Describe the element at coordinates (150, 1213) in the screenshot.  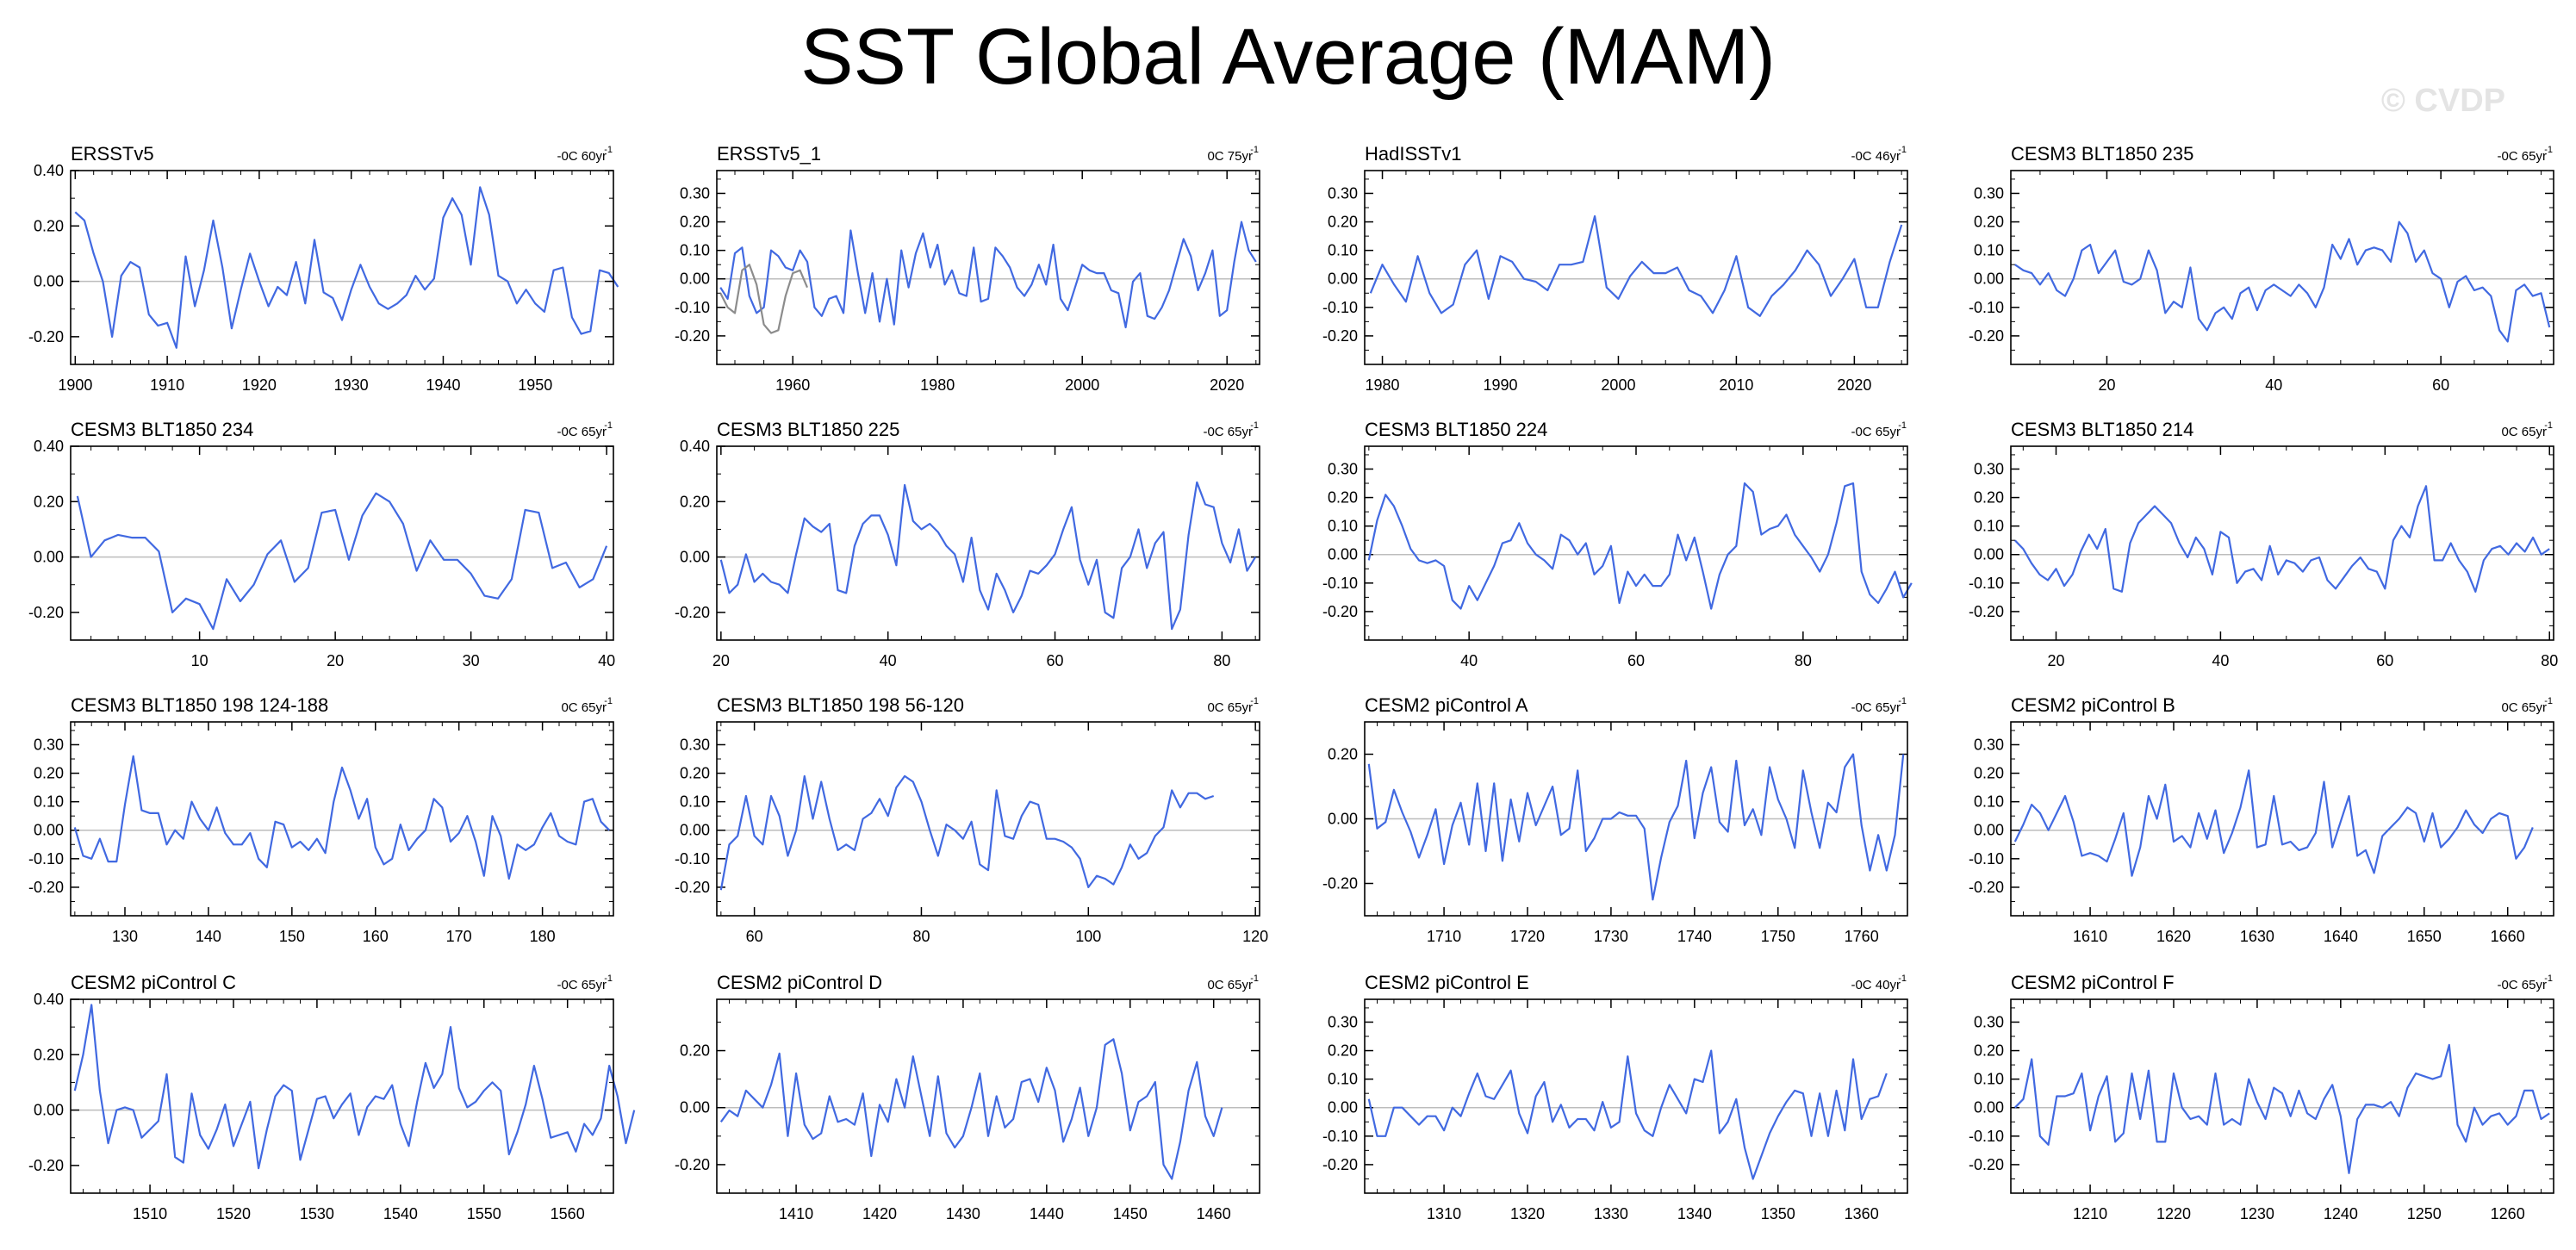
I see `x-tick-label: 1510` at that location.